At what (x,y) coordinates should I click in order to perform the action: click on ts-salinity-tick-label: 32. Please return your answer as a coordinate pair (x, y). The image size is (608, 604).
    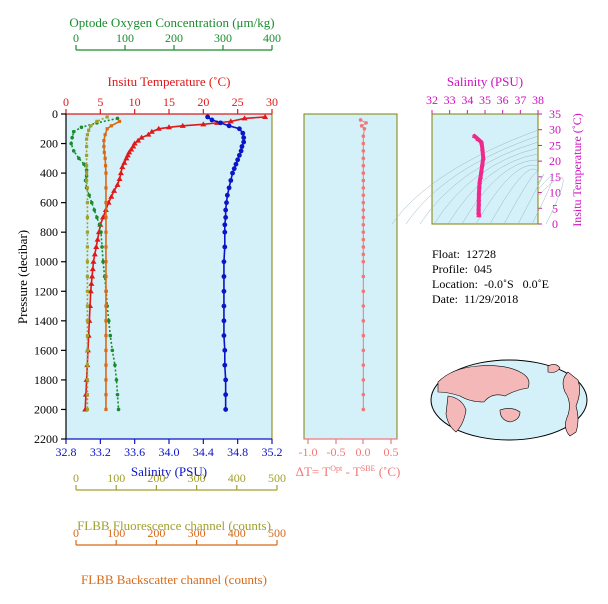
    Looking at the image, I should click on (432, 100).